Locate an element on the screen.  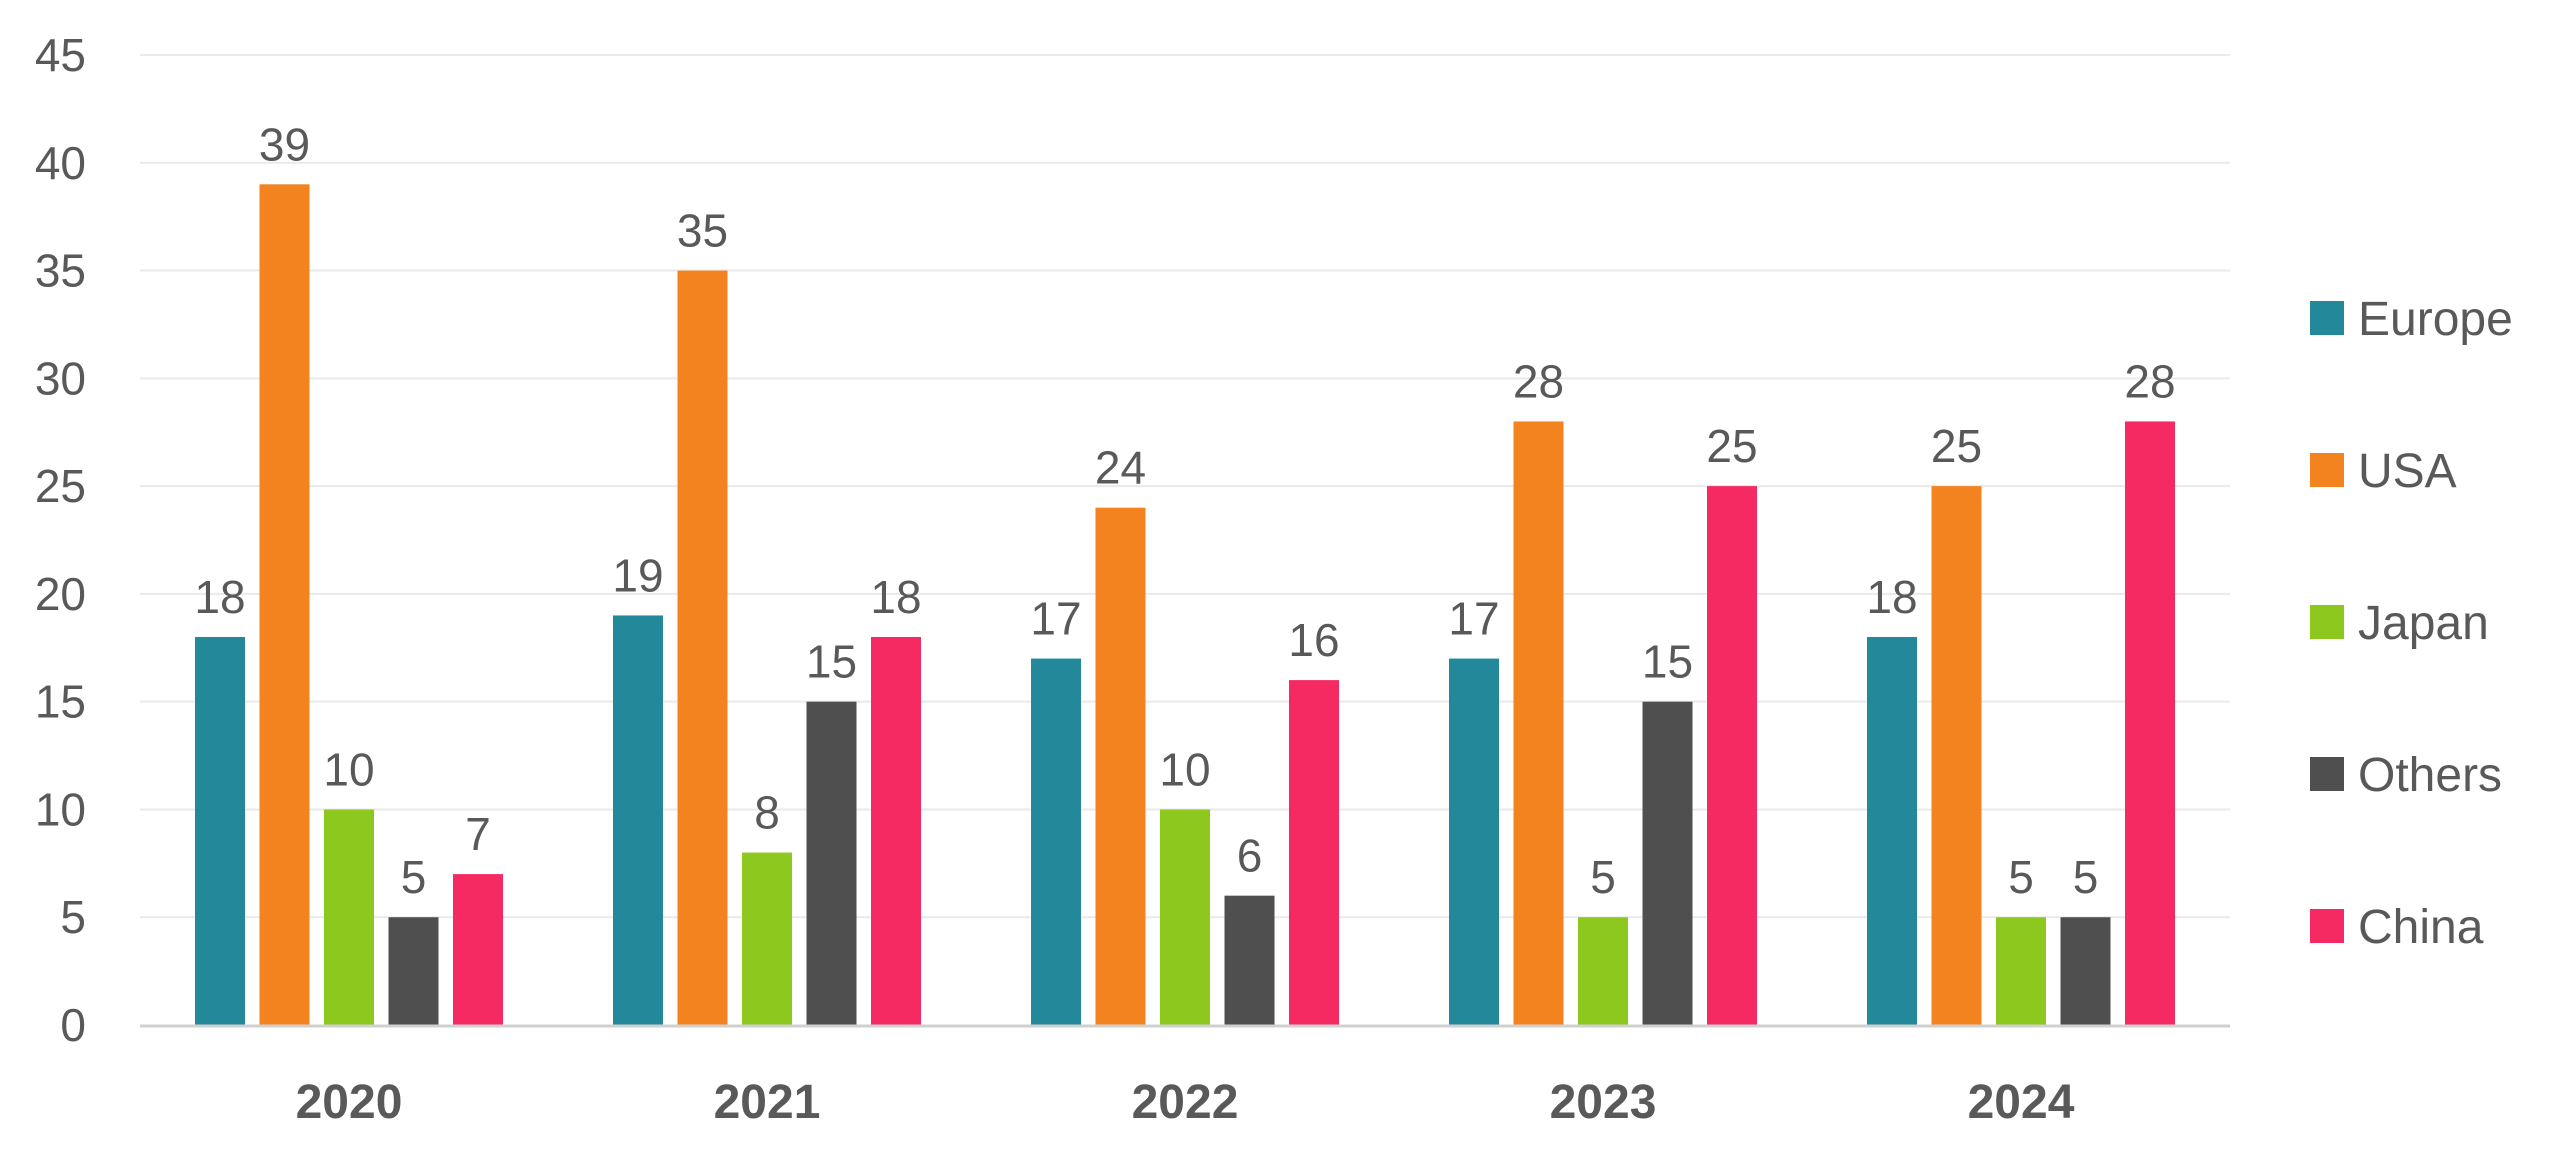
bar-china-2020 is located at coordinates (478, 949).